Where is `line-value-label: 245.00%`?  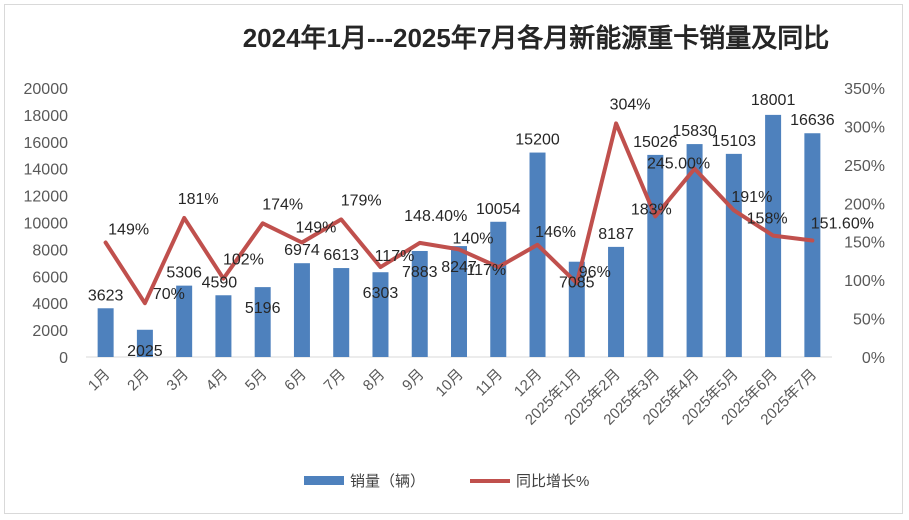
line-value-label: 245.00% is located at coordinates (678, 164).